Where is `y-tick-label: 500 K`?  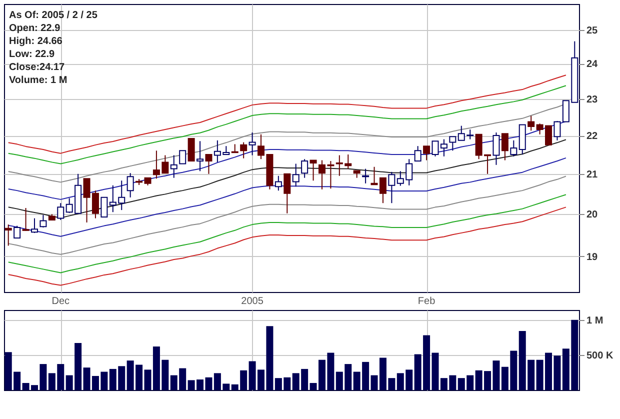 y-tick-label: 500 K is located at coordinates (600, 356).